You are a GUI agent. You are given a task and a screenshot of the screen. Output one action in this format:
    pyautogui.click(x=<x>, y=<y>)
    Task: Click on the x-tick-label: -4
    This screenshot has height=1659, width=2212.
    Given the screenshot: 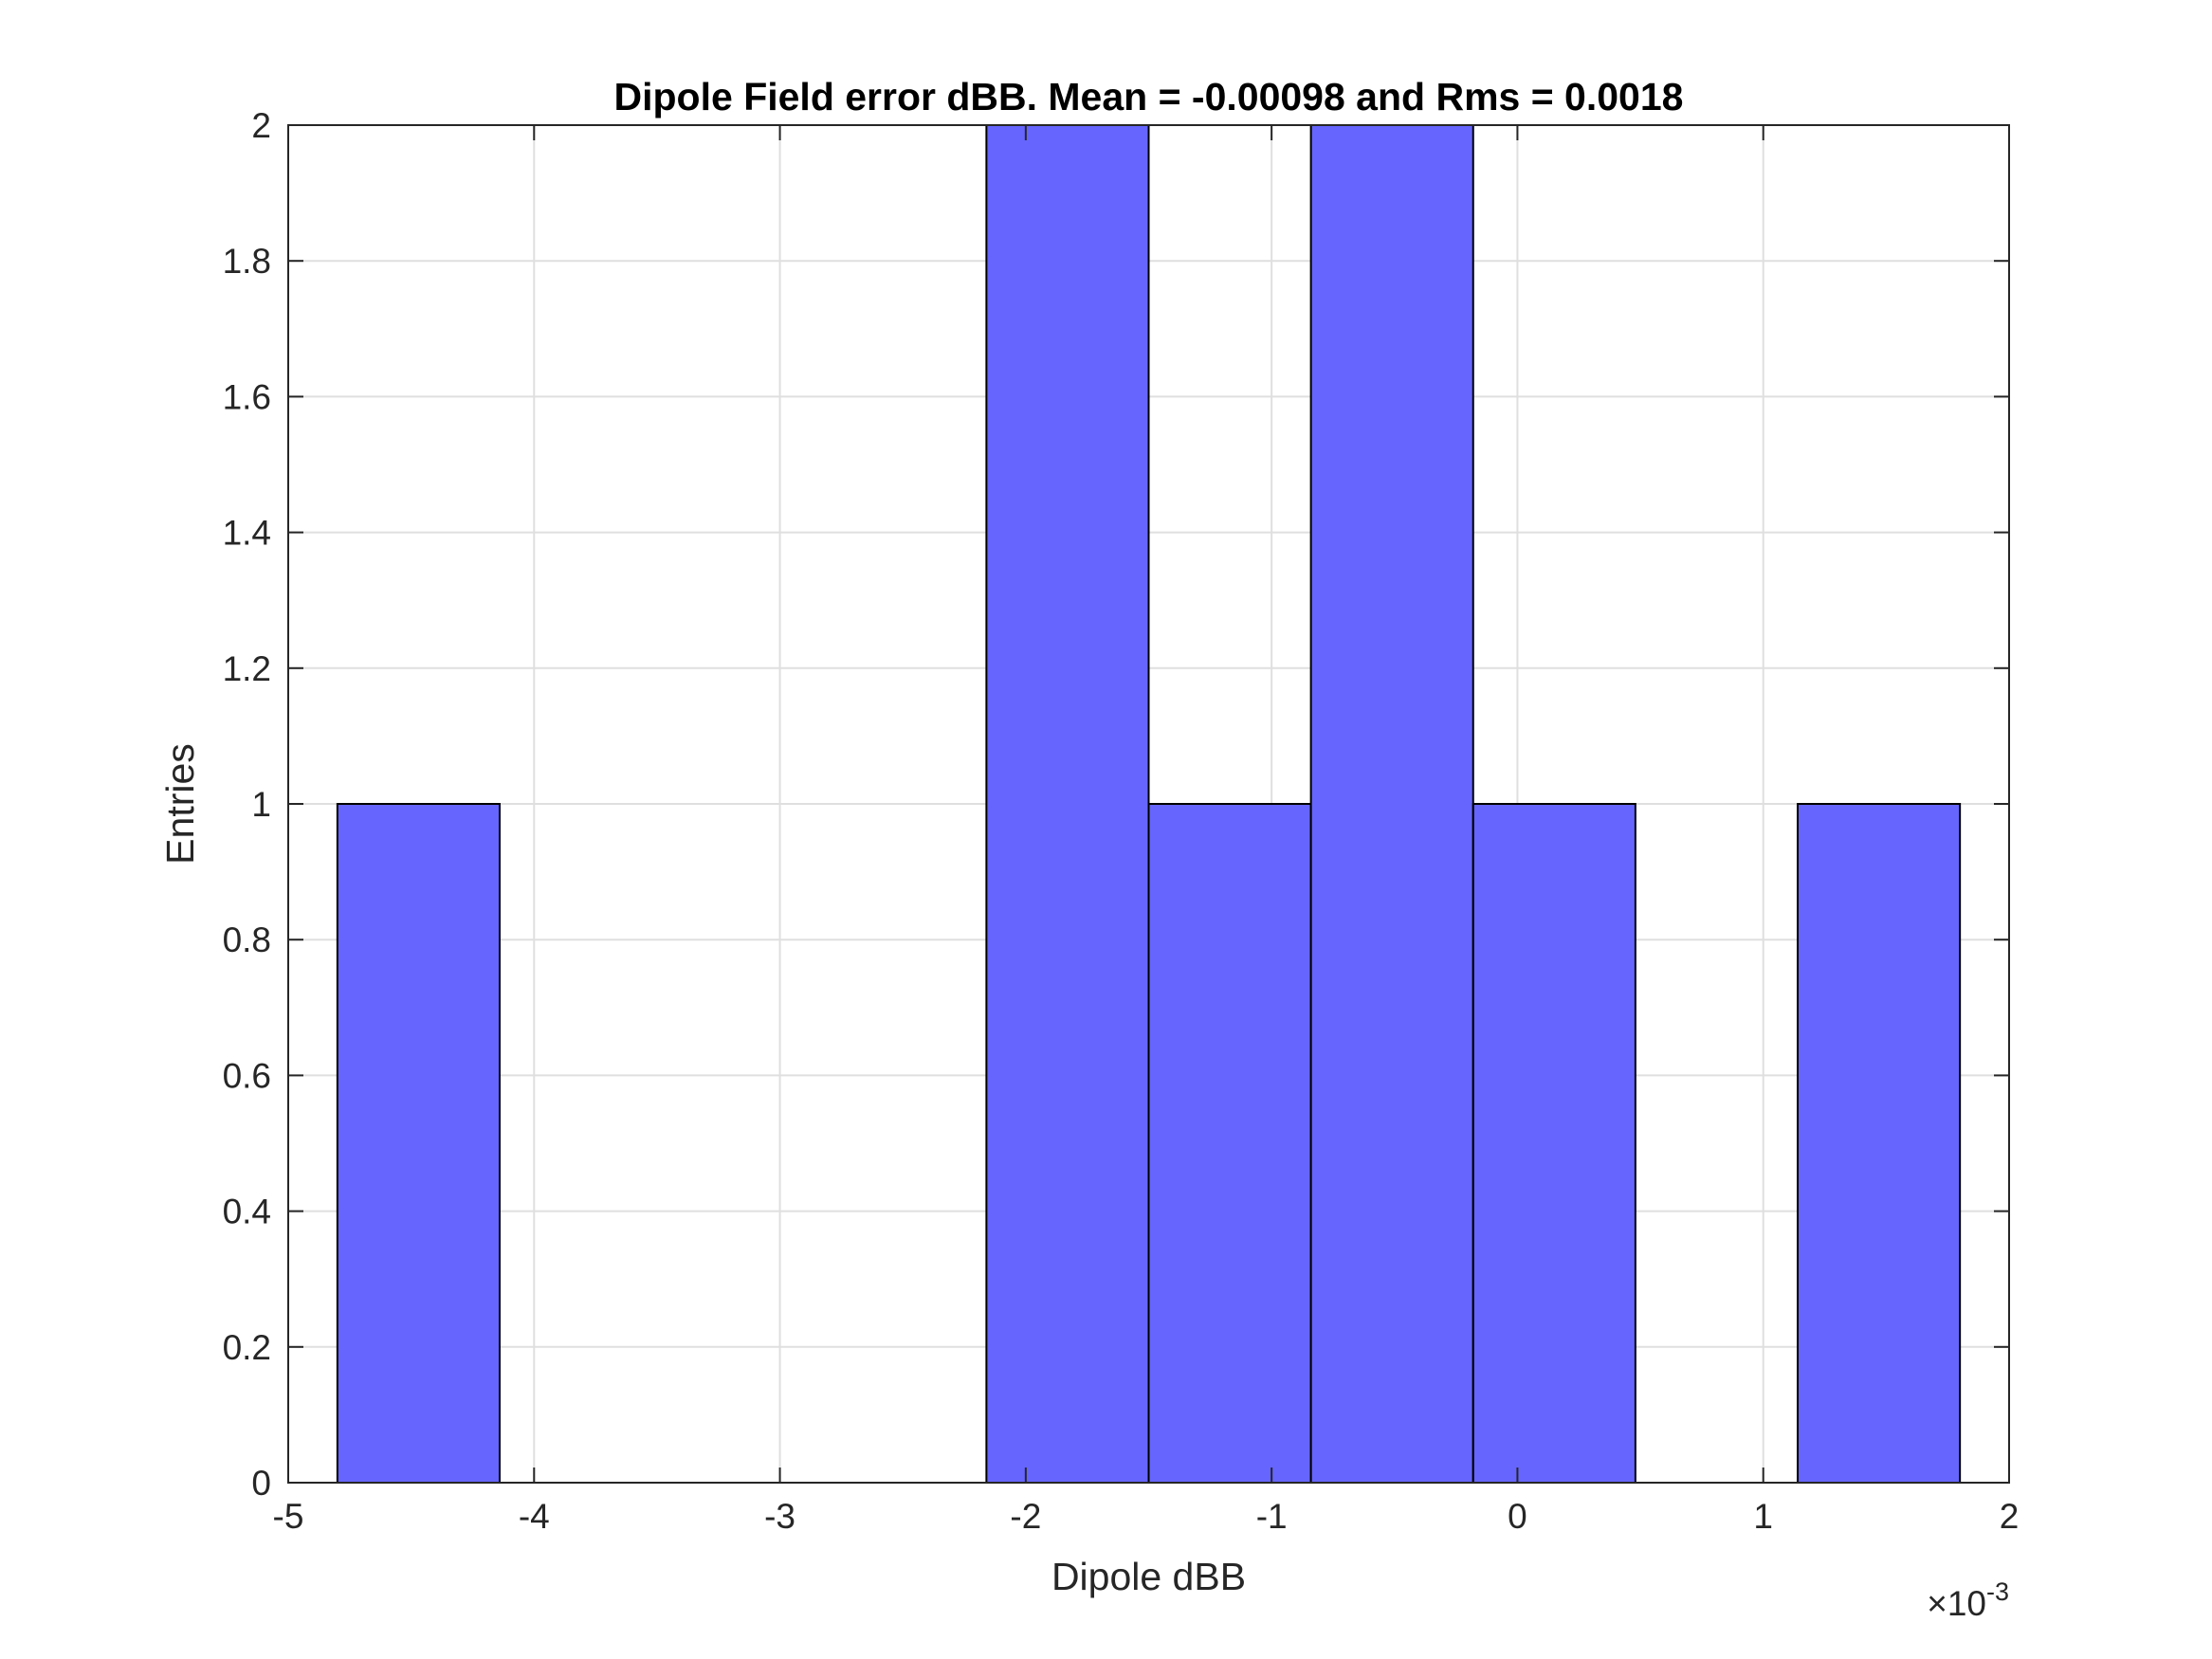 What is the action you would take?
    pyautogui.click(x=534, y=1516)
    